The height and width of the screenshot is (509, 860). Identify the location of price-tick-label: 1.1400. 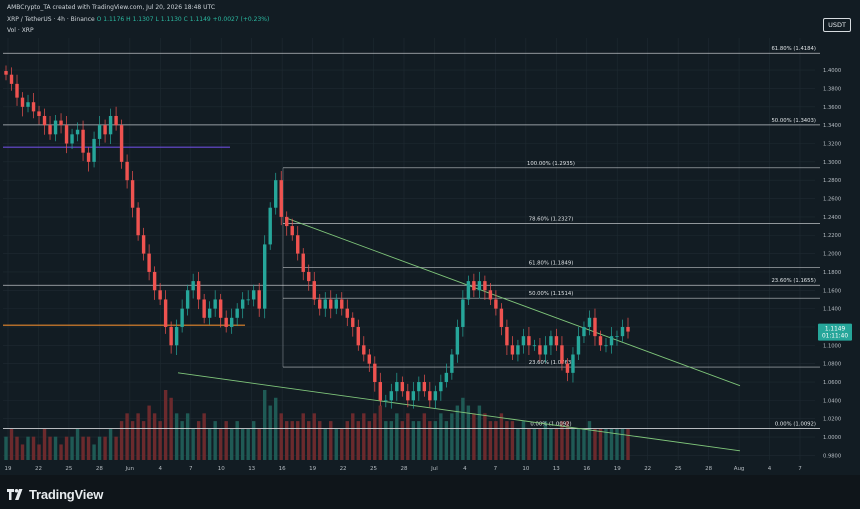
(832, 310).